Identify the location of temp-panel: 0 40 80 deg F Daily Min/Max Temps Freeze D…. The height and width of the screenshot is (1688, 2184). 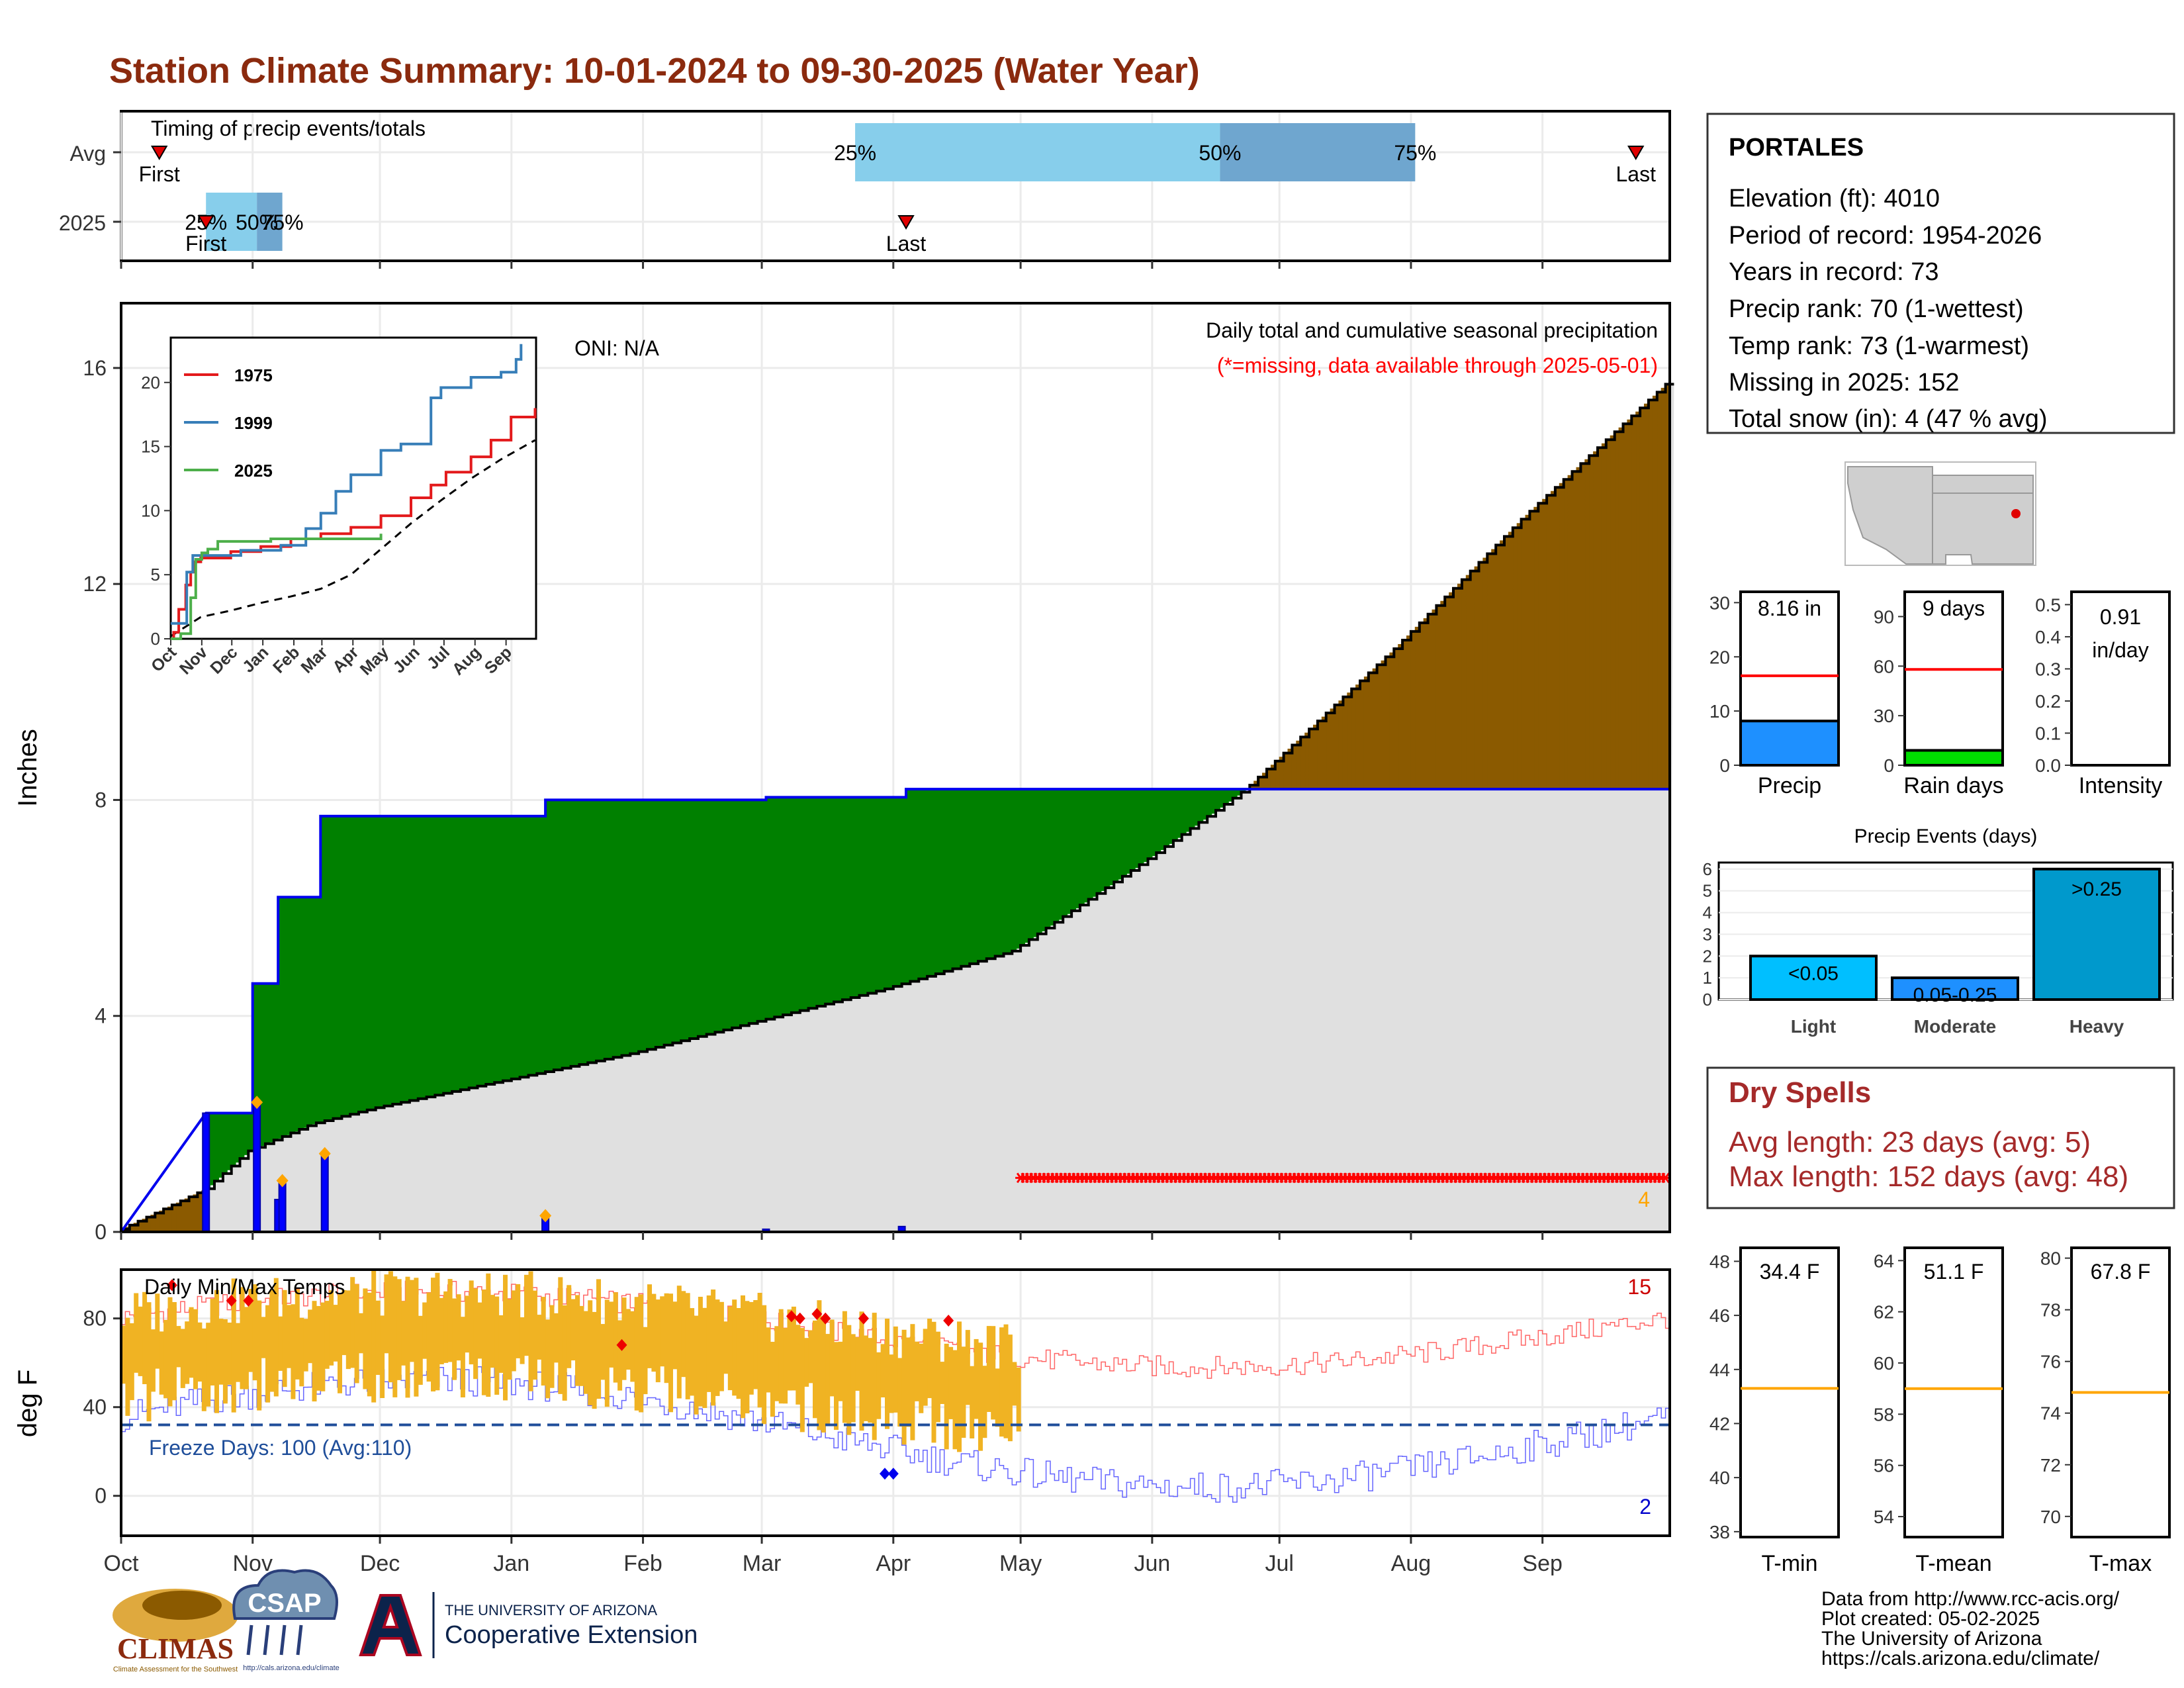
(842, 1402).